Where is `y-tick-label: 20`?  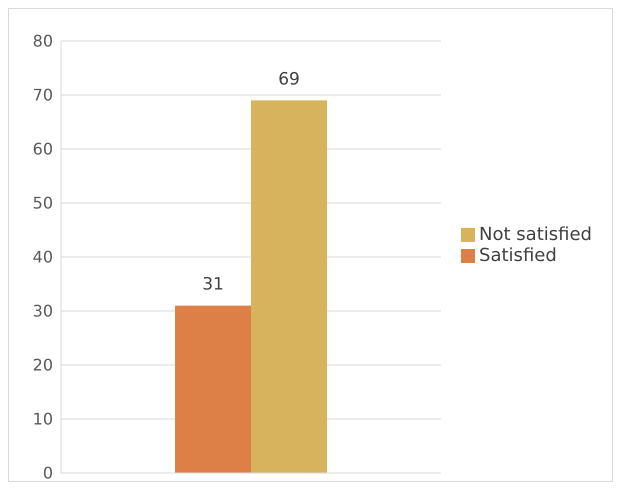 y-tick-label: 20 is located at coordinates (42, 365).